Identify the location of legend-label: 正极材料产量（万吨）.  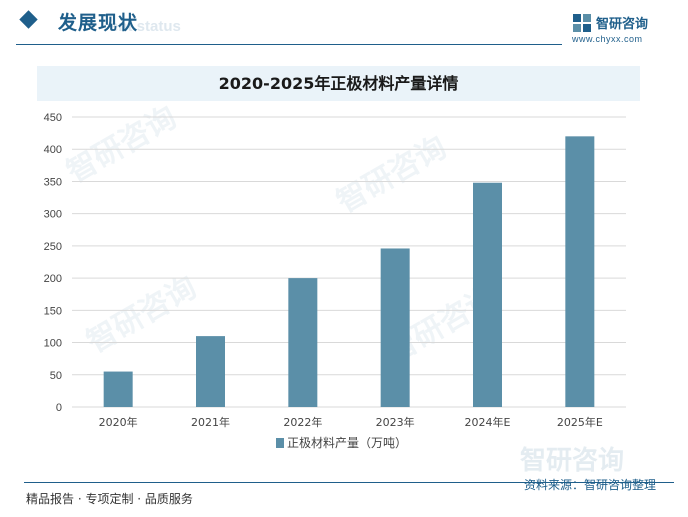
(347, 443).